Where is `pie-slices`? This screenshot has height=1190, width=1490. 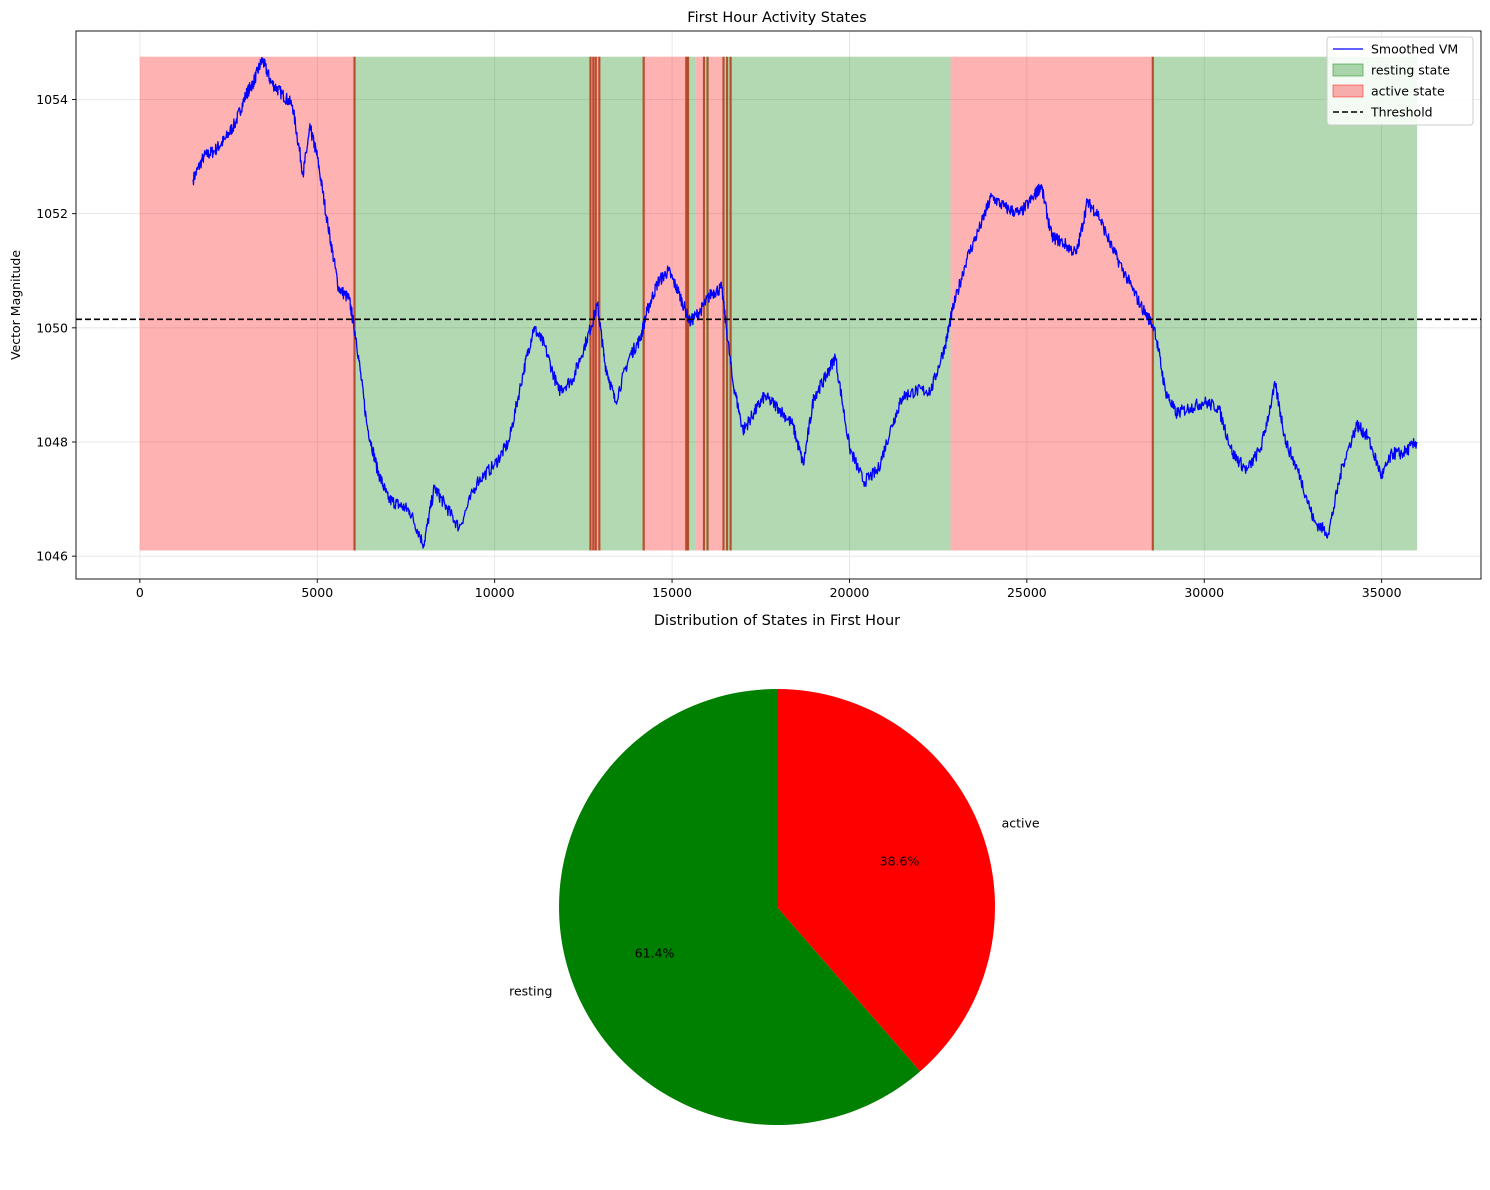 pie-slices is located at coordinates (777, 907).